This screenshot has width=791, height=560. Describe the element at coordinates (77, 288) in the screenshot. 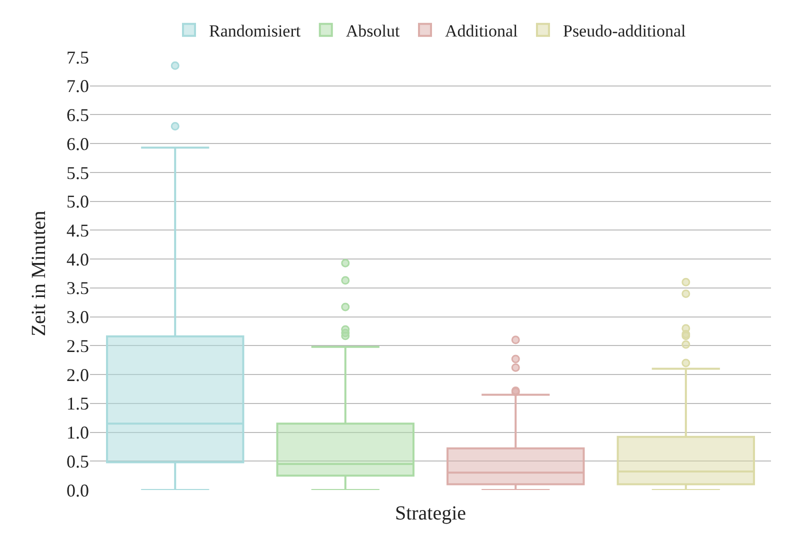

I see `y-tick-label: 3.5` at that location.